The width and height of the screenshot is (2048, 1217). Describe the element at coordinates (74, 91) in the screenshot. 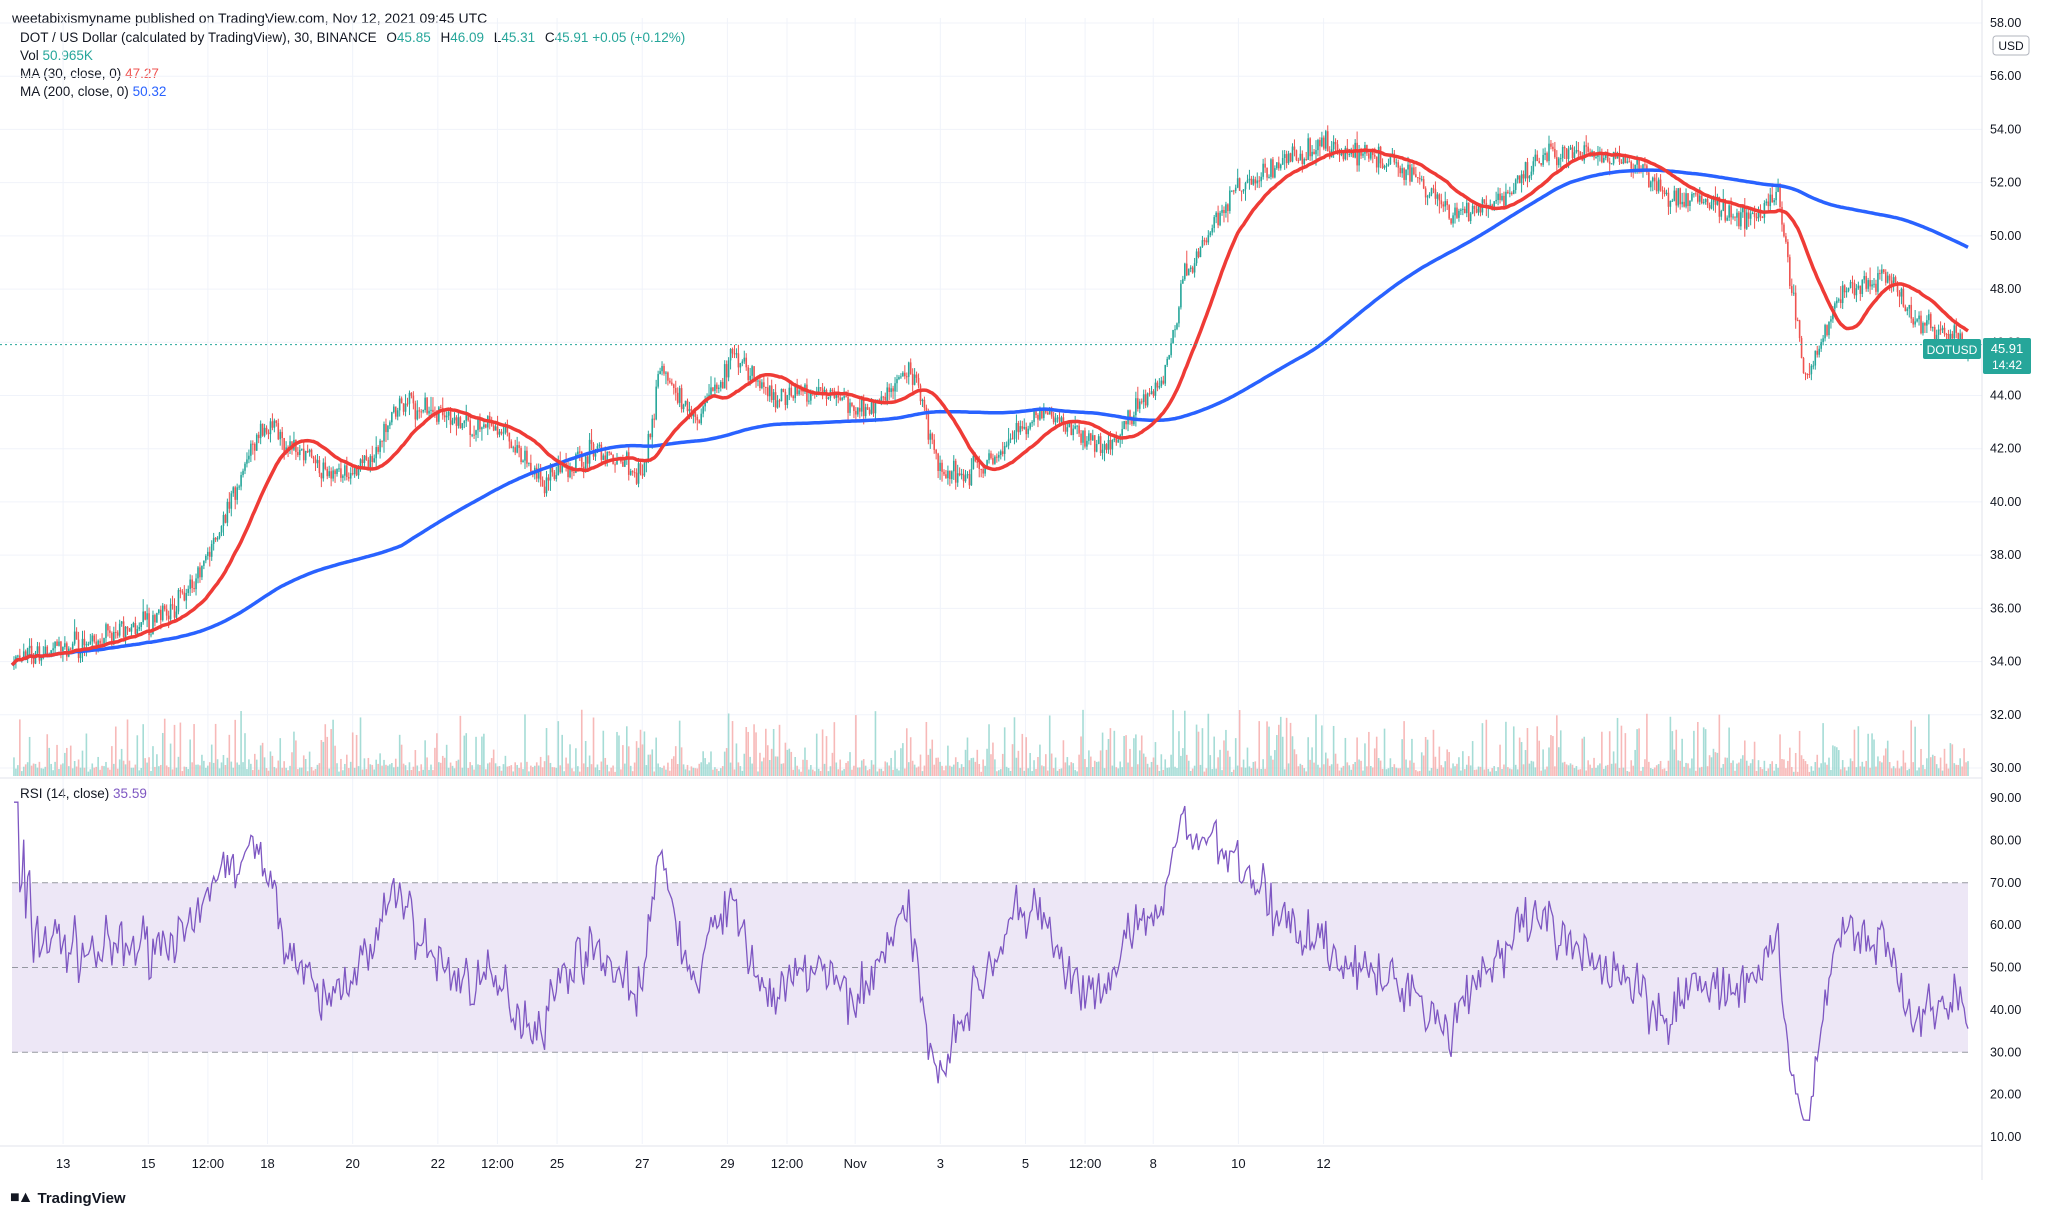

I see `ma200-label: MA (200, close, 0)` at that location.